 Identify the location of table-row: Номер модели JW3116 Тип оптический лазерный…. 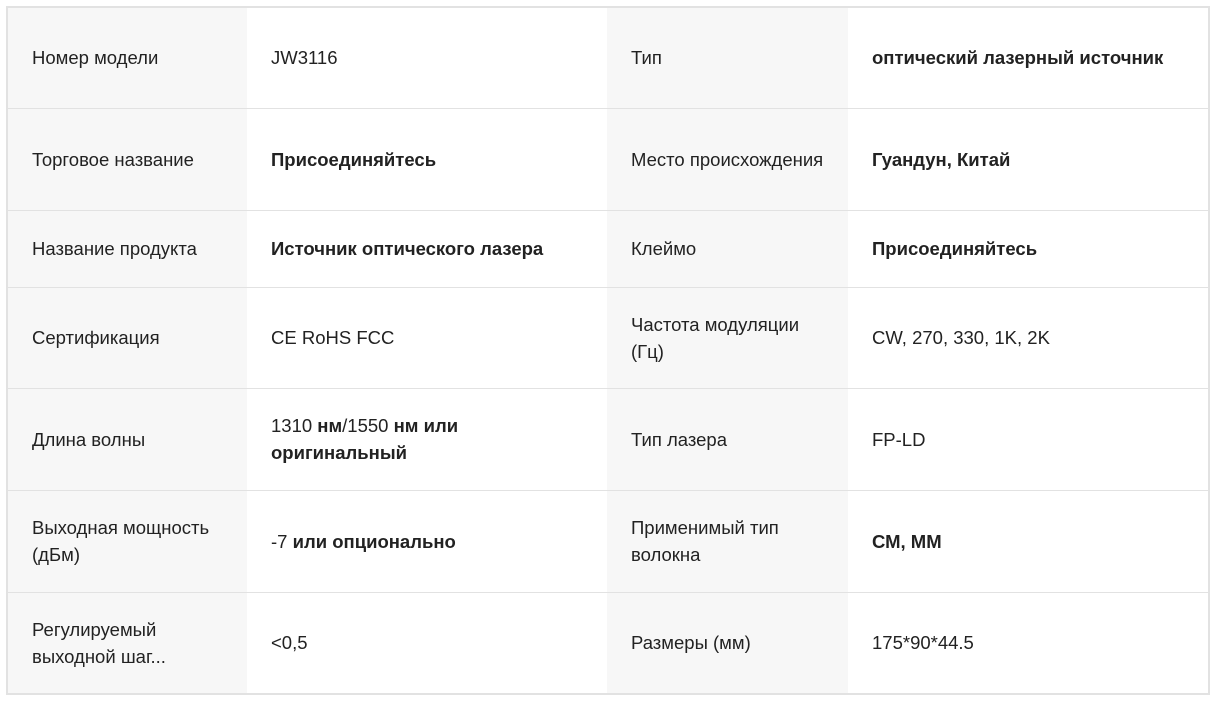
(608, 57).